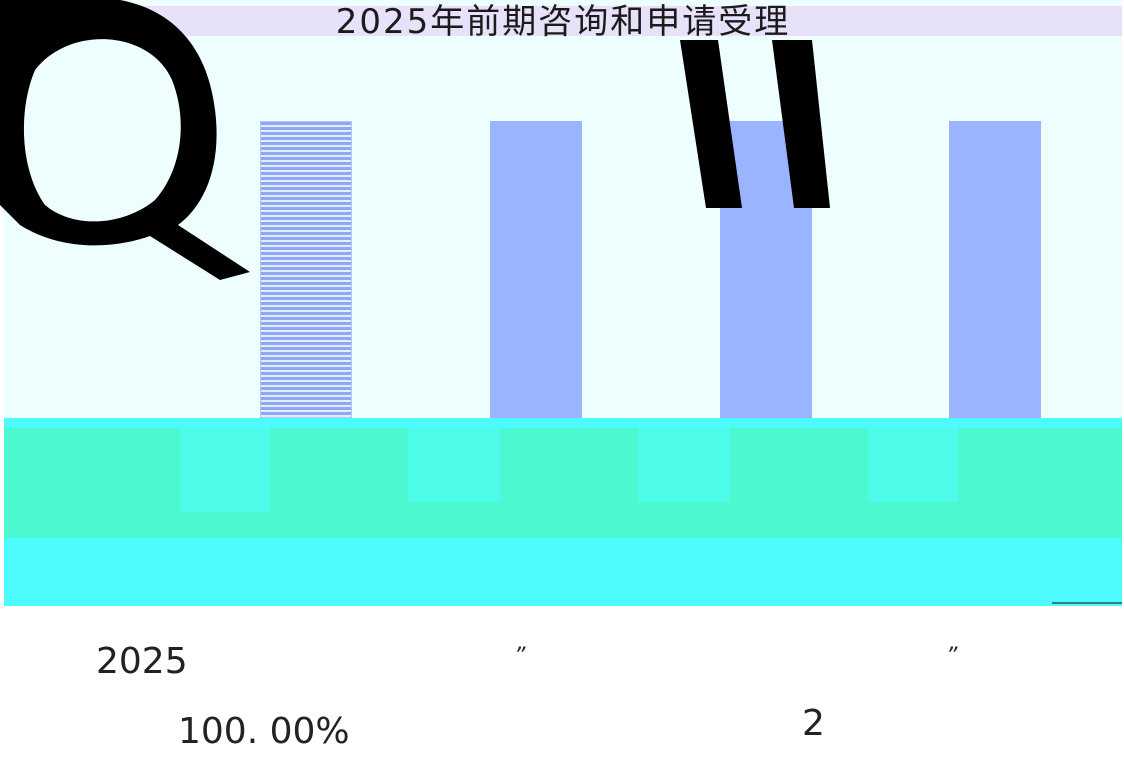 Image resolution: width=1124 pixels, height=771 pixels. I want to click on open-quote: ”, so click(520, 656).